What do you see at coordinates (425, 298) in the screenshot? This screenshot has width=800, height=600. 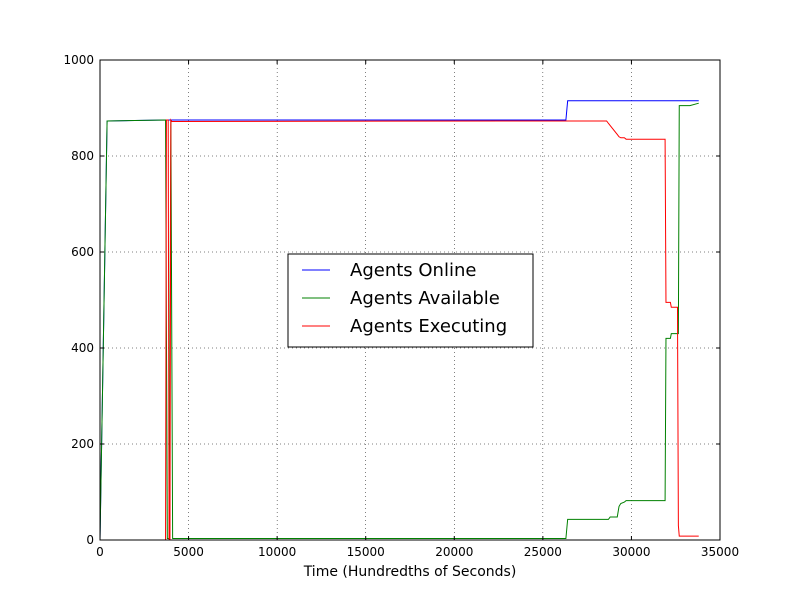 I see `legend-entry-agents-available: Agents Available` at bounding box center [425, 298].